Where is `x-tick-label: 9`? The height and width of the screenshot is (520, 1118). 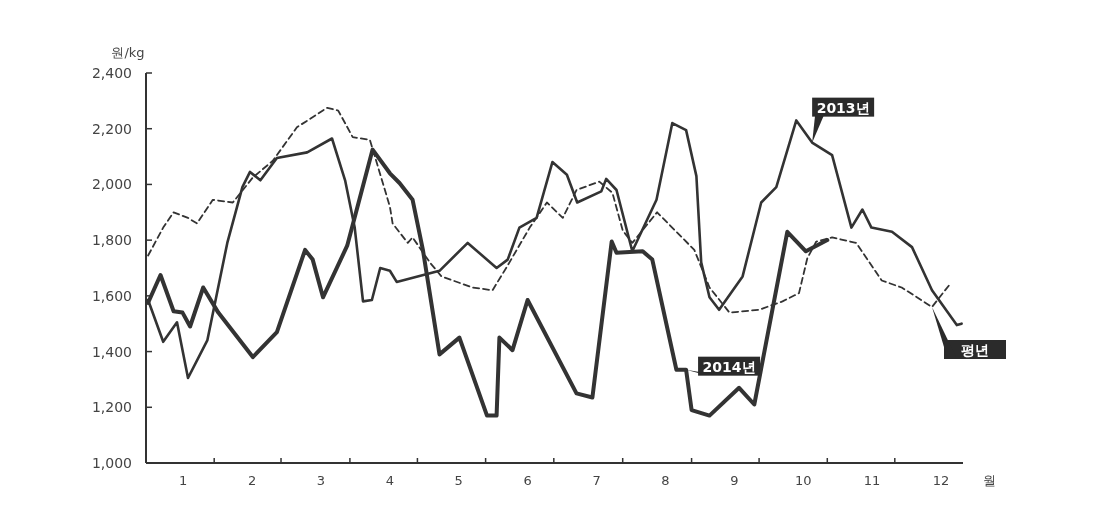
x-tick-label: 9 is located at coordinates (734, 480).